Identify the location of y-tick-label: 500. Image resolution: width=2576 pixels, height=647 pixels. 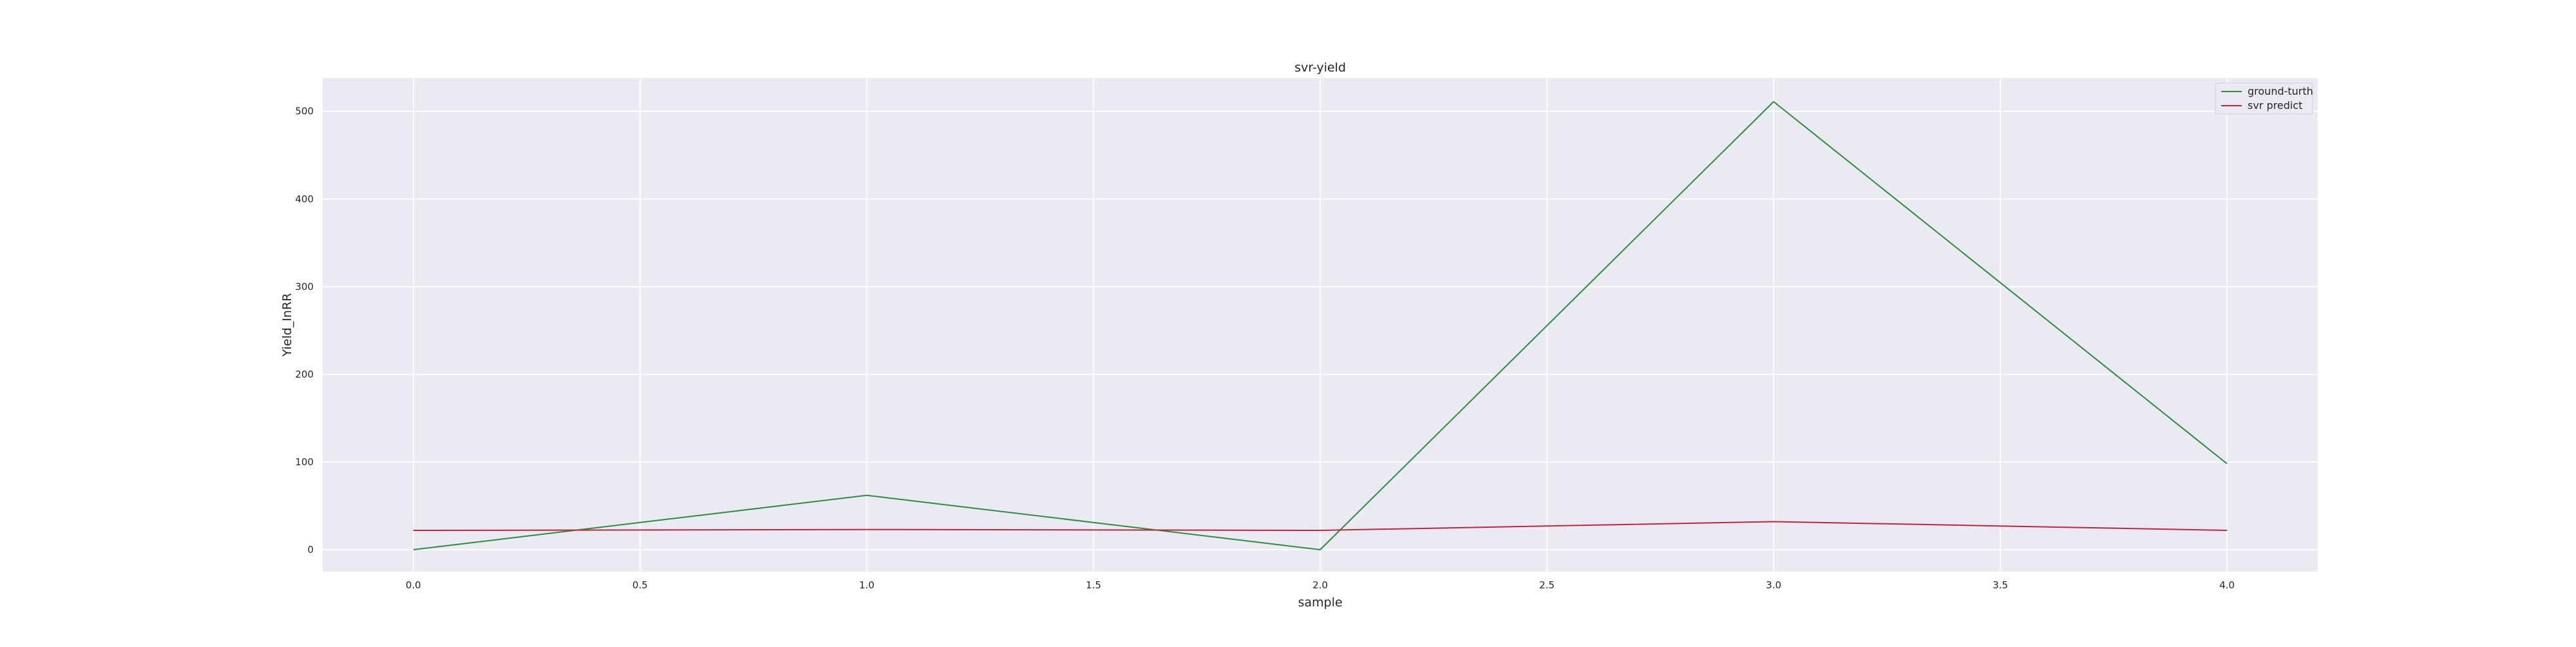
(304, 111).